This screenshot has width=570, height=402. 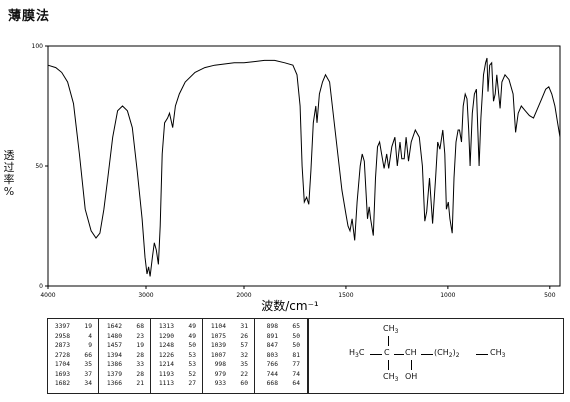 What do you see at coordinates (227, 384) in the screenshot?
I see `peak-row: 933 60` at bounding box center [227, 384].